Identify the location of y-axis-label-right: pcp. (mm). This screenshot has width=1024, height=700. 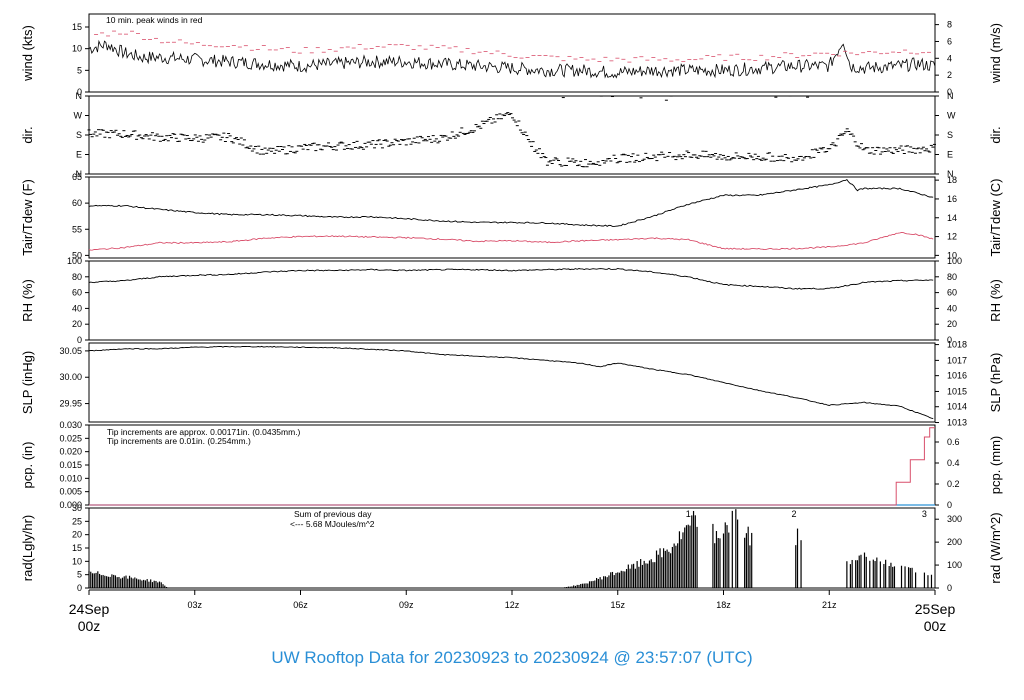
(995, 465).